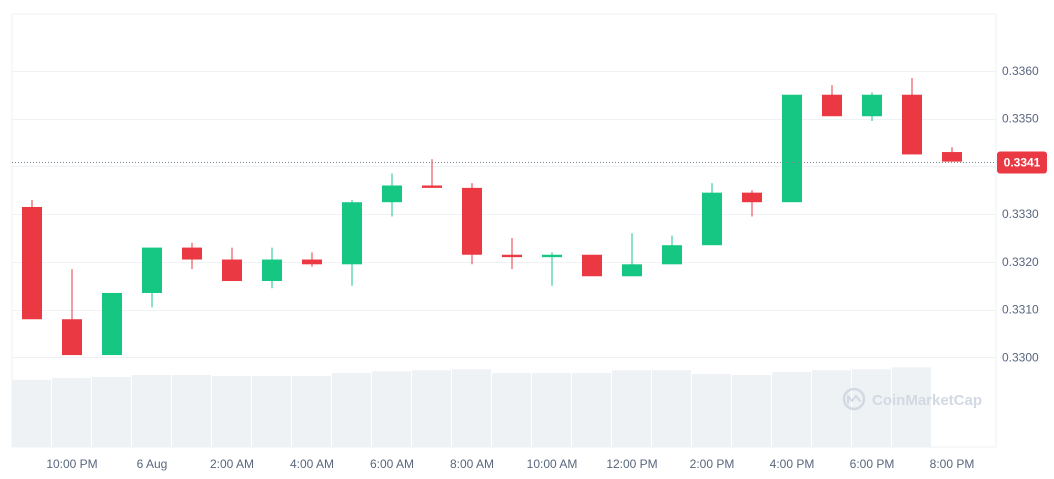 The height and width of the screenshot is (479, 1054). I want to click on x-tick-label: 8:00 AM, so click(472, 464).